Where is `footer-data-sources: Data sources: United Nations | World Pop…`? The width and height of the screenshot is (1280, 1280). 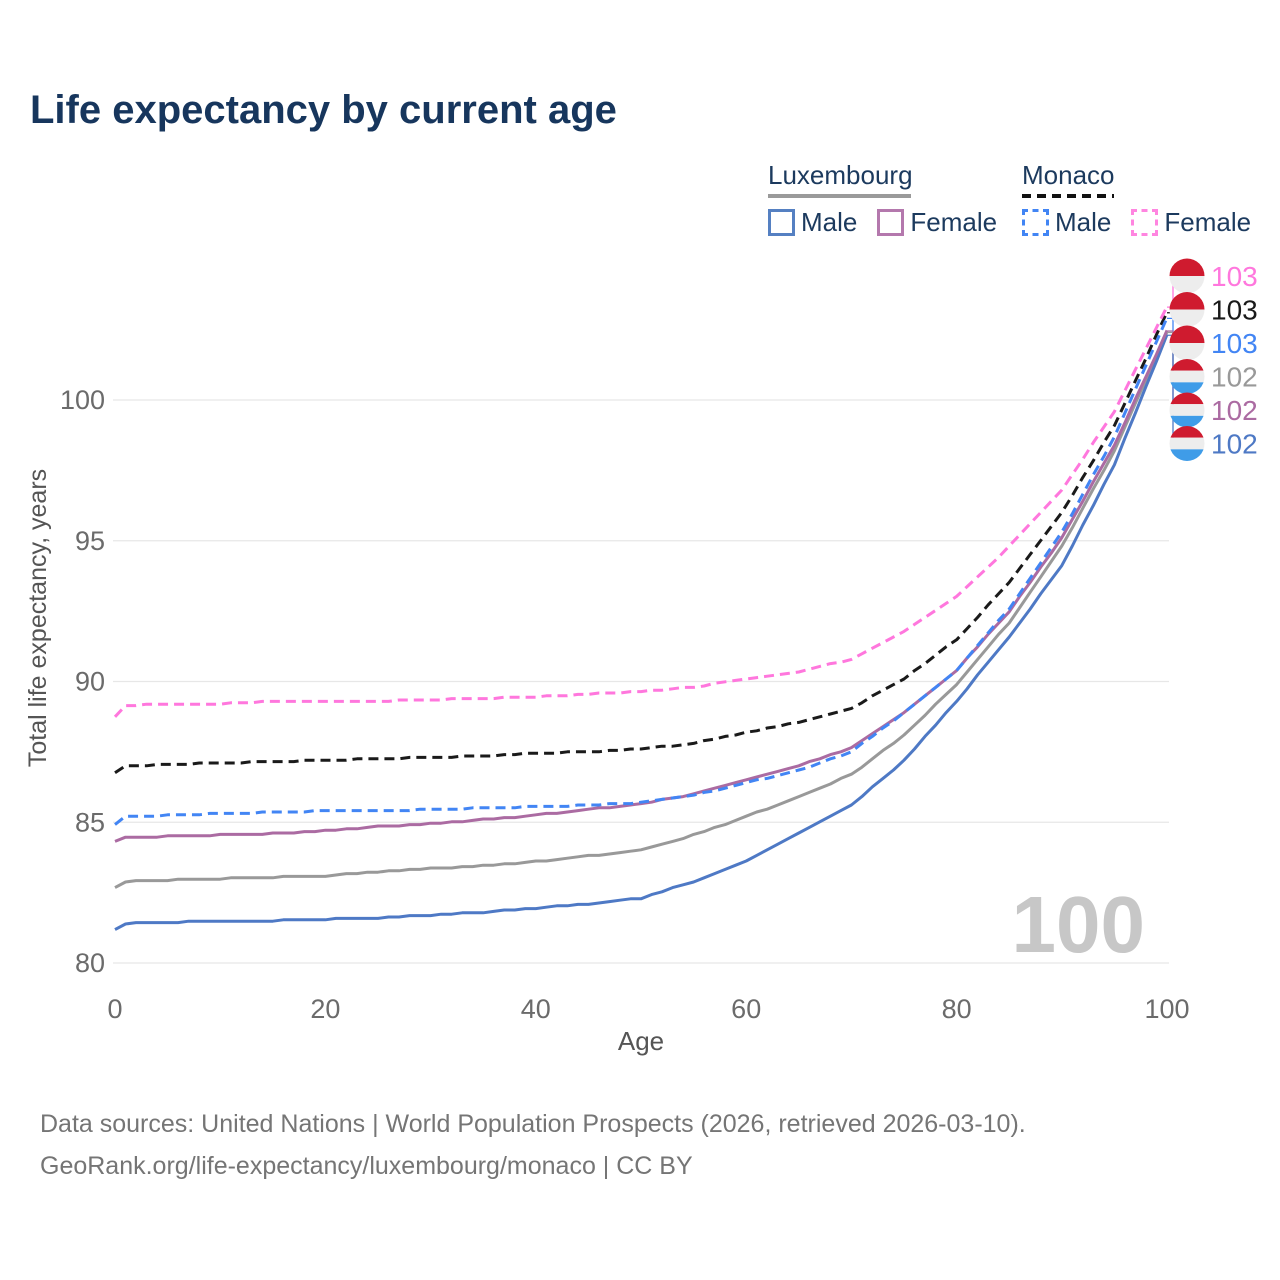 footer-data-sources: Data sources: United Nations | World Pop… is located at coordinates (533, 1124).